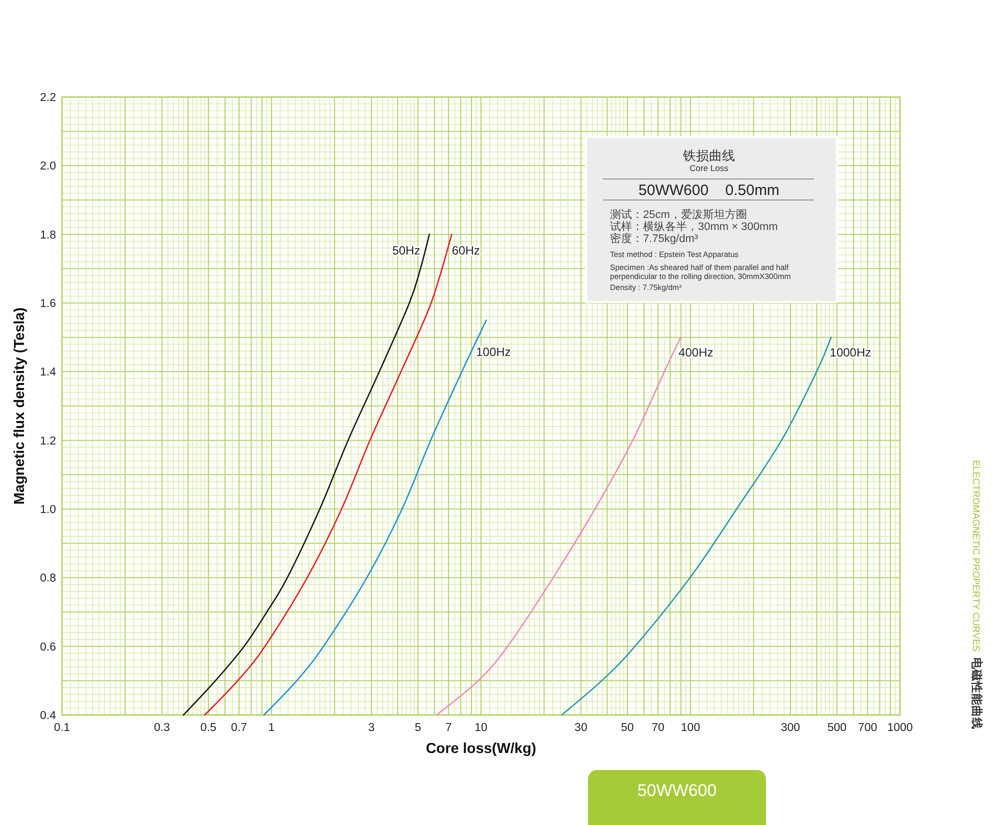 Image resolution: width=1000 pixels, height=825 pixels. Describe the element at coordinates (48, 235) in the screenshot. I see `y-tick-label: 1.8` at that location.